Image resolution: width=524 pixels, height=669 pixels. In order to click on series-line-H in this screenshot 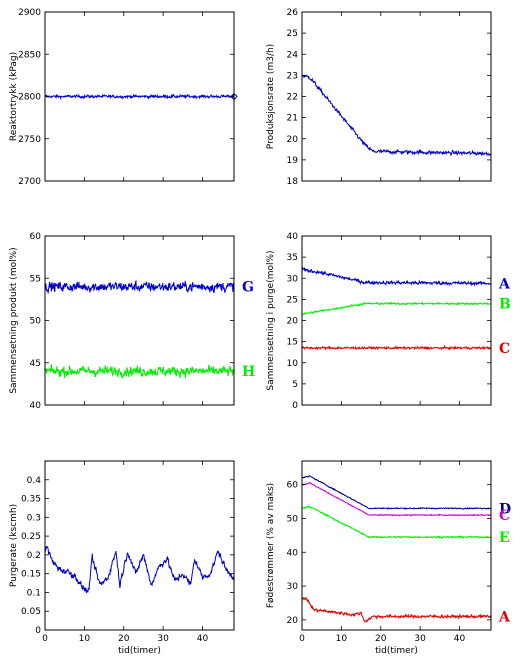, I will do `click(139, 372)`.